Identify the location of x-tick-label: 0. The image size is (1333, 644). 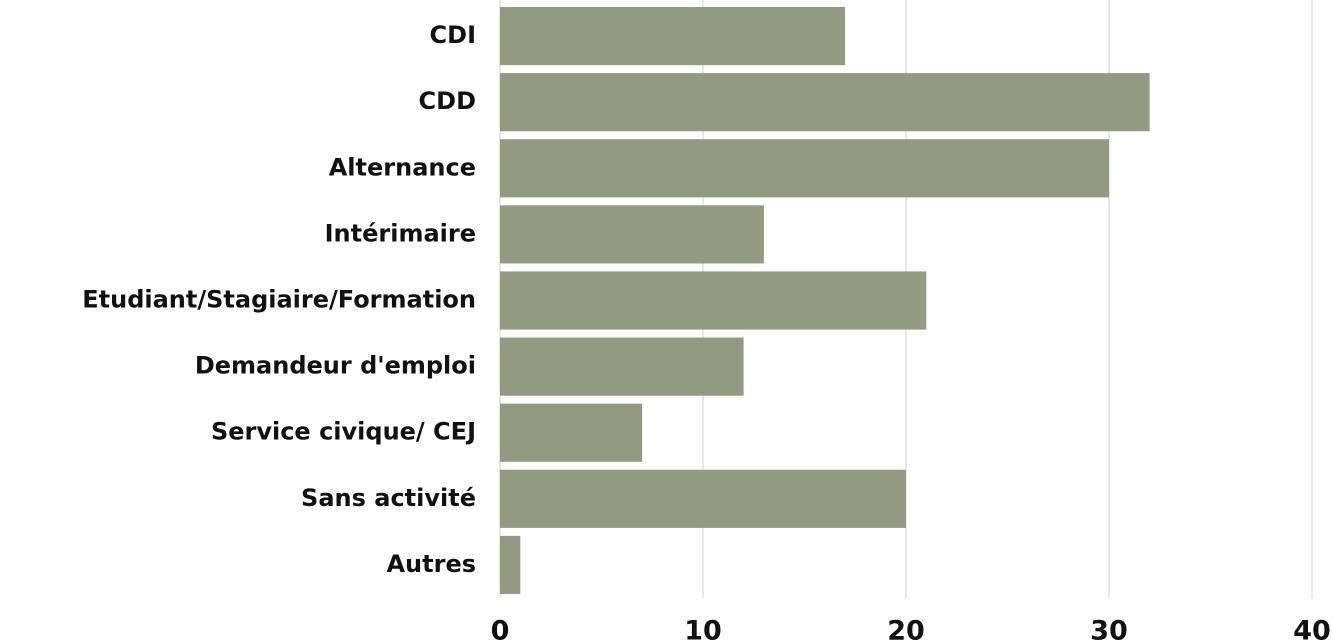
(500, 630).